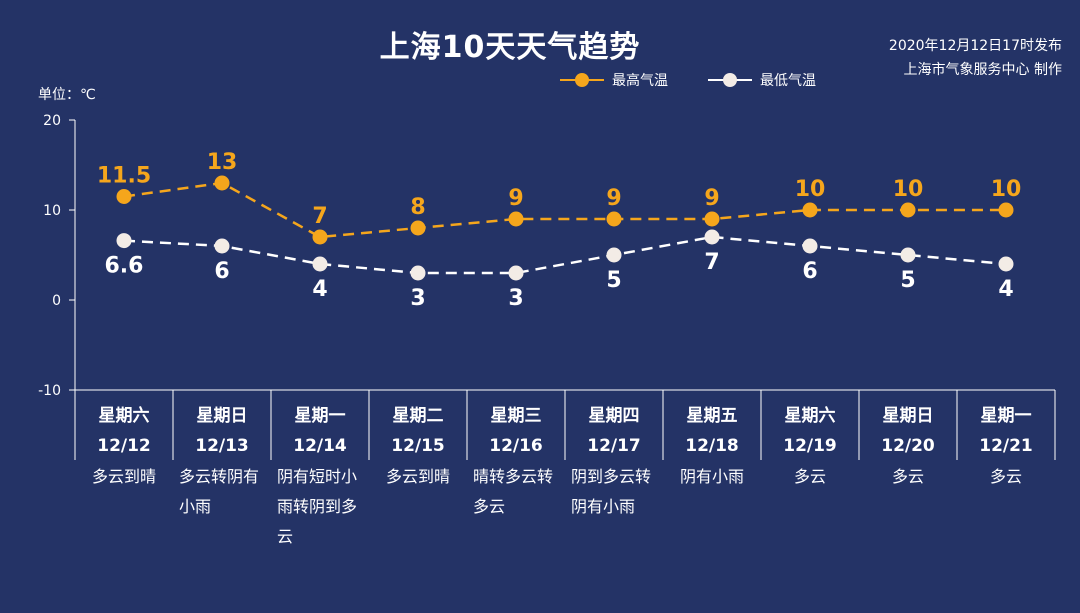 The image size is (1080, 613). What do you see at coordinates (712, 446) in the screenshot?
I see `date-label: 12/18` at bounding box center [712, 446].